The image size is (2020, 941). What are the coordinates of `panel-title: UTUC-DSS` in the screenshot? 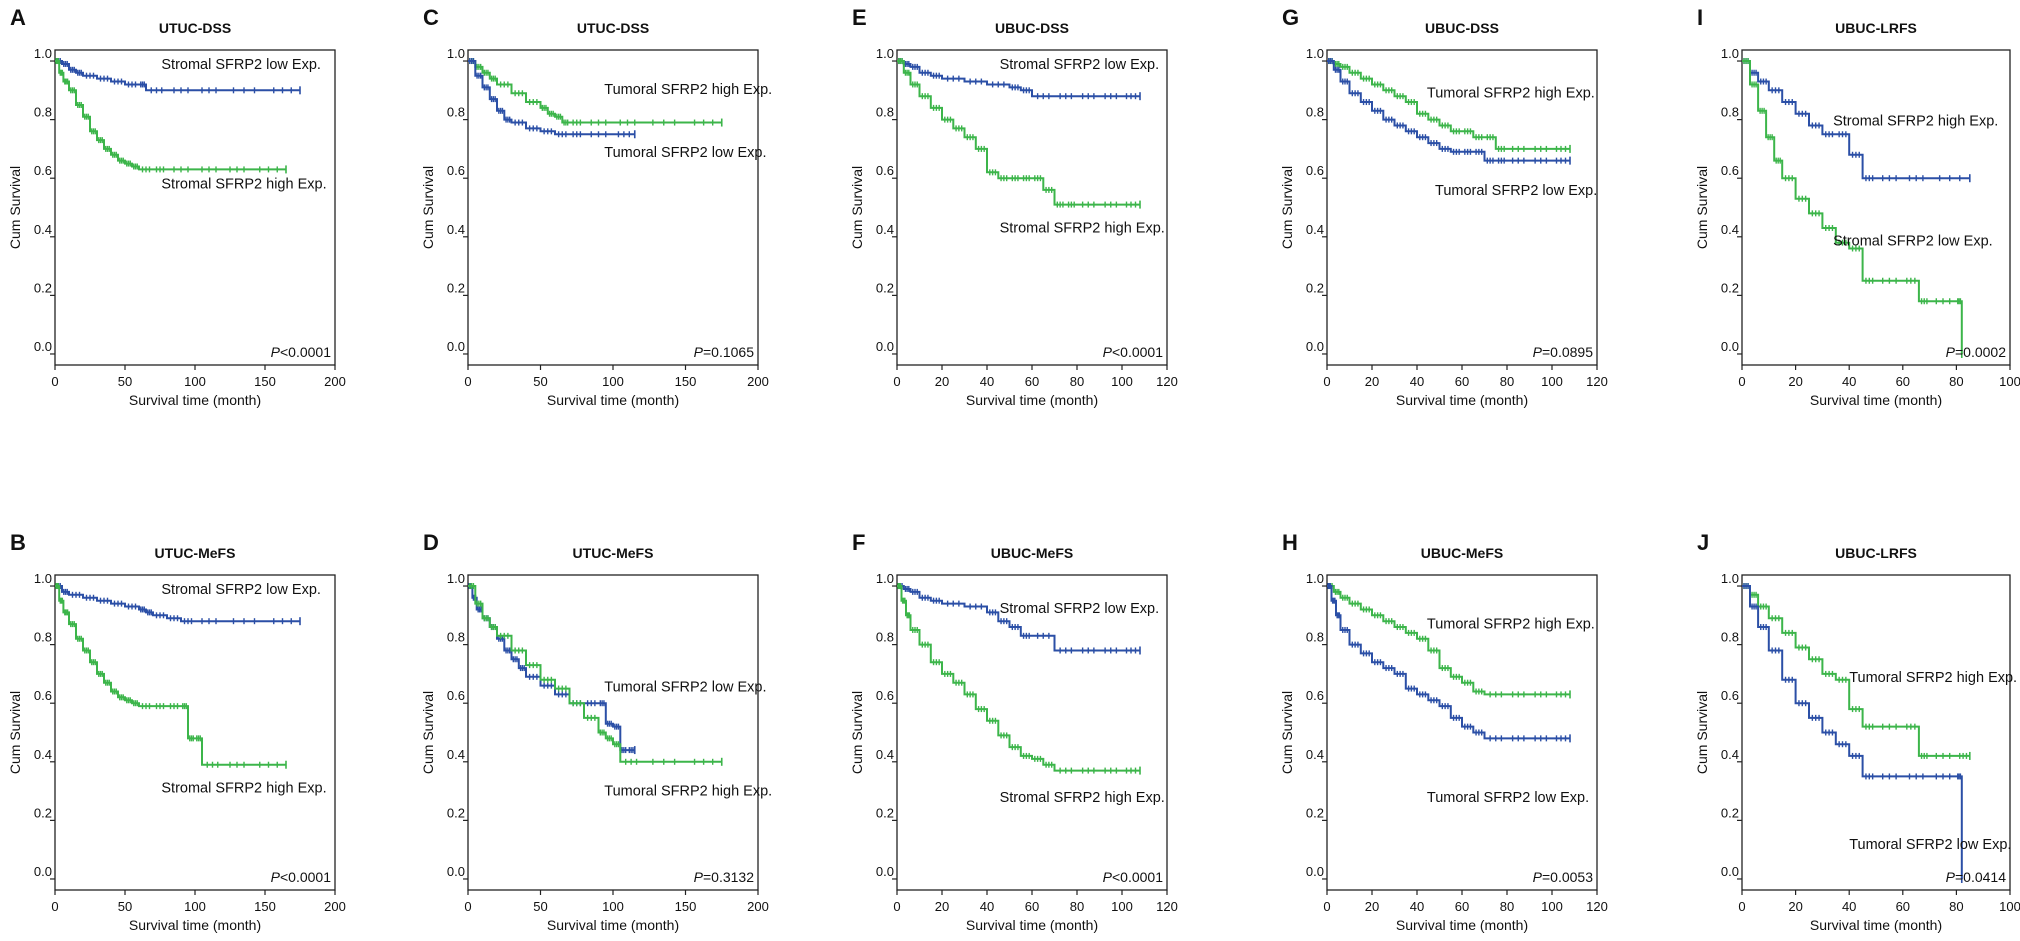 It's located at (613, 28).